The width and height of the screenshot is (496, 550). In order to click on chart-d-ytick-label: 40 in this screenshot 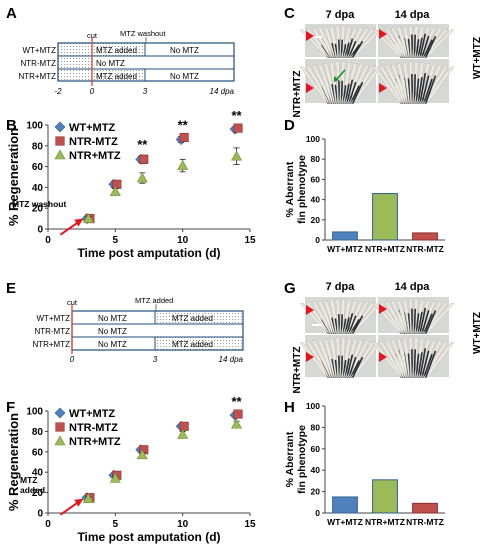, I will do `click(316, 200)`.